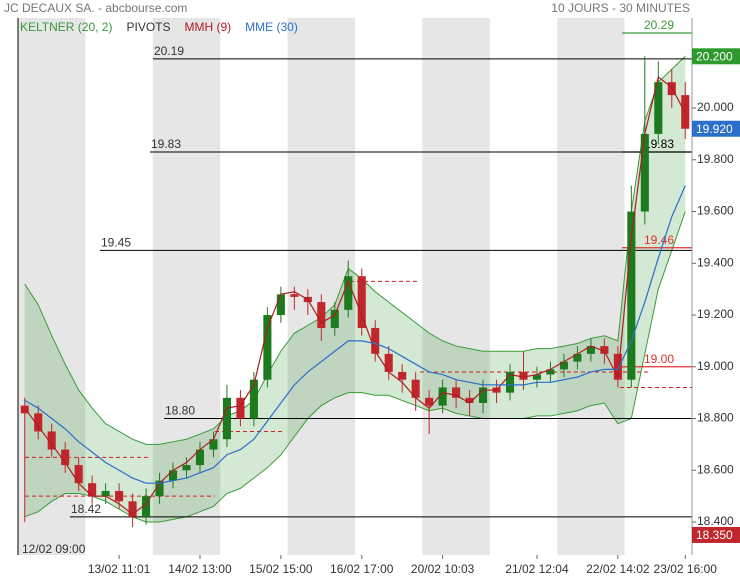  I want to click on y-tick-label: 19.800, so click(715, 159).